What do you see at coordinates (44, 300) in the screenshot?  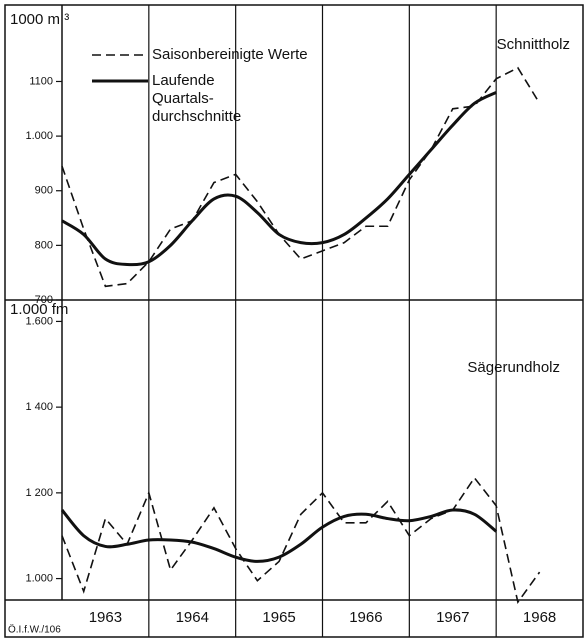 I see `y-tick-label: 700` at bounding box center [44, 300].